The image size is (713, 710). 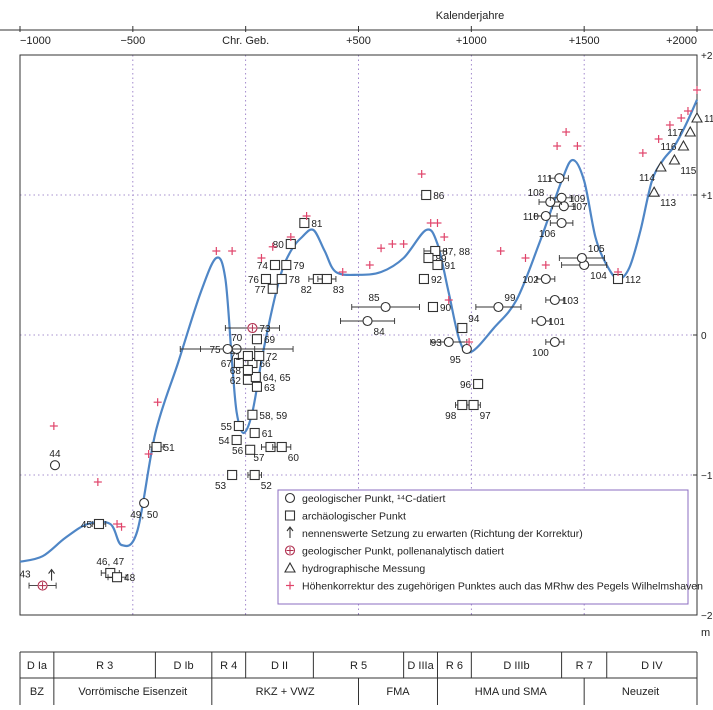 I want to click on data-point: 97, so click(x=478, y=410).